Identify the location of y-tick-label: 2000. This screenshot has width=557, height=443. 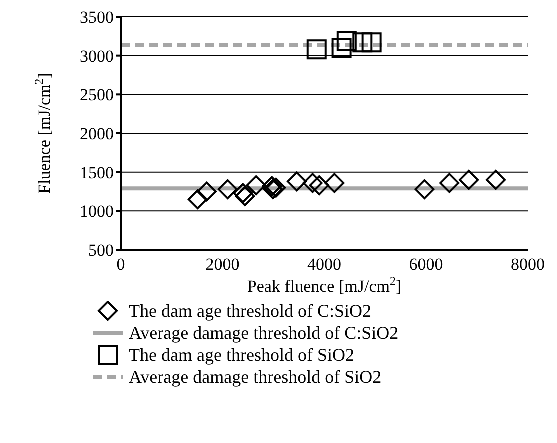
(97, 134).